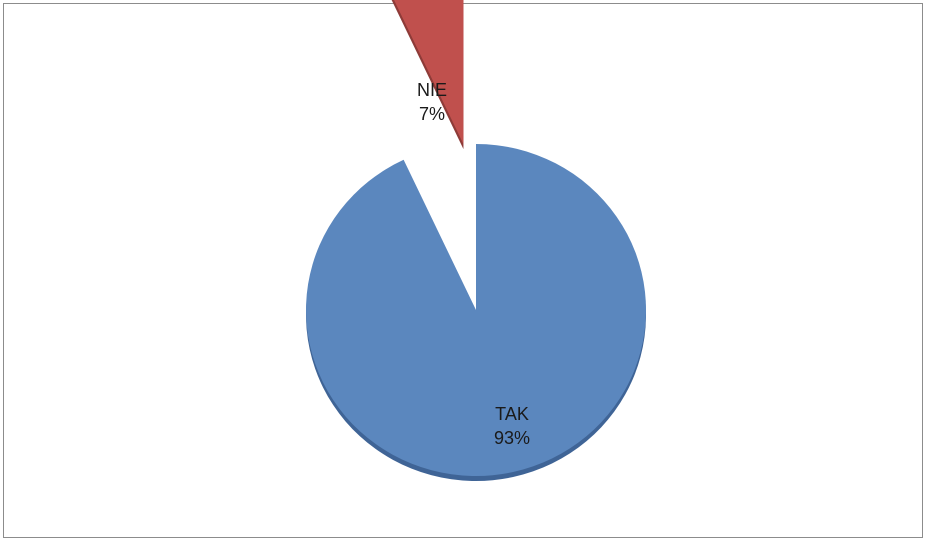  Describe the element at coordinates (432, 114) in the screenshot. I see `slice-value-nie: 7%` at that location.